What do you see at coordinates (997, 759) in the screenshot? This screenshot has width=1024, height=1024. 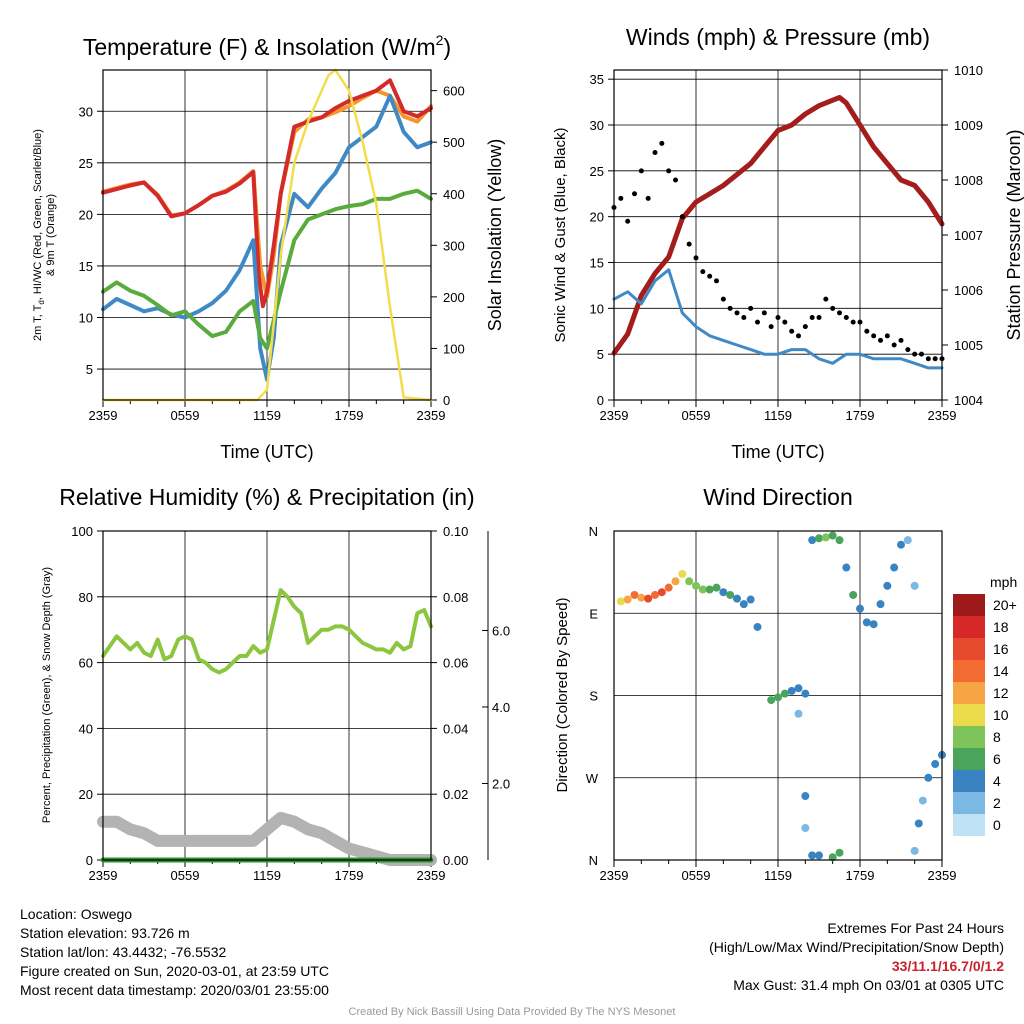 I see `speed-legend-label: 6` at bounding box center [997, 759].